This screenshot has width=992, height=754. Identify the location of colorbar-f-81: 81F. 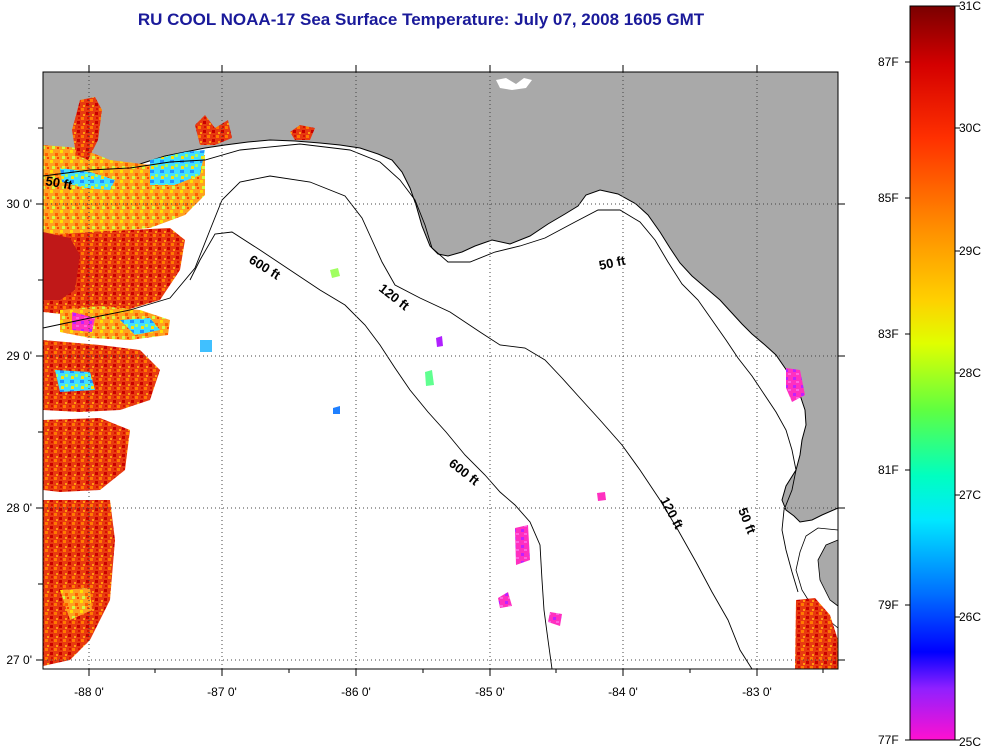
(888, 470).